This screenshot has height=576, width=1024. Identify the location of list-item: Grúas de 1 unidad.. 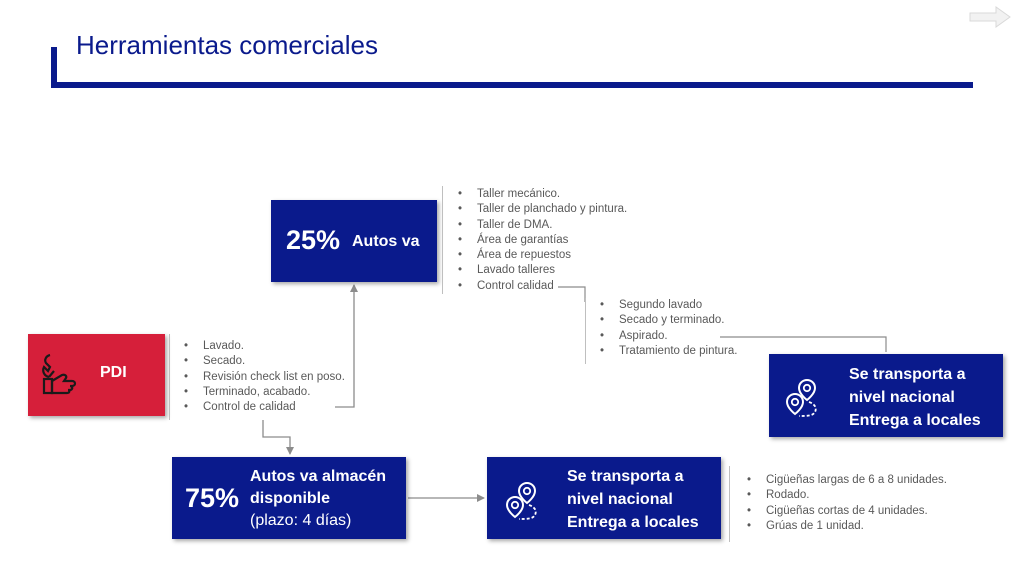
(845, 527).